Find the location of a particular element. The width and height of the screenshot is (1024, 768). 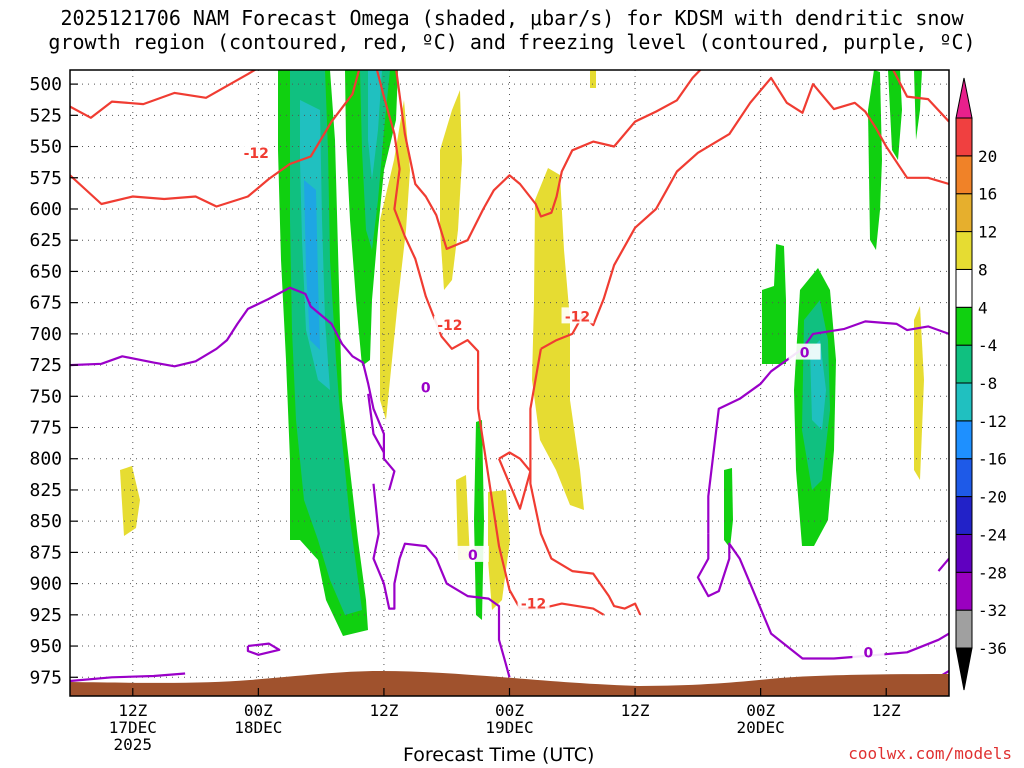

colorbar: -36 -32 -28 -24 -20 -16 -12 -8 -4 4 8 12 16 20 is located at coordinates (981, 384).